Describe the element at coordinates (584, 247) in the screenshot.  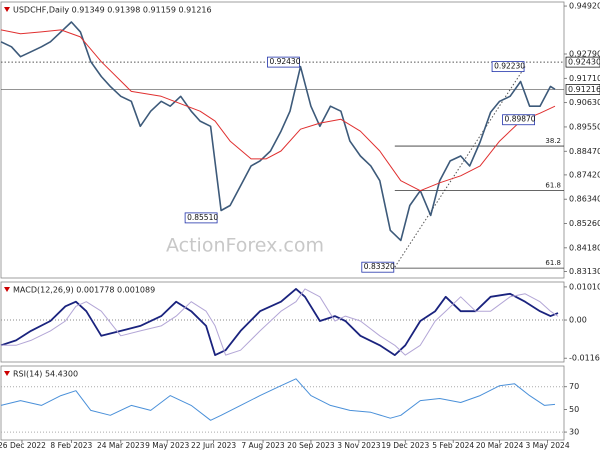
I see `y-tick-label: 0.84180` at that location.